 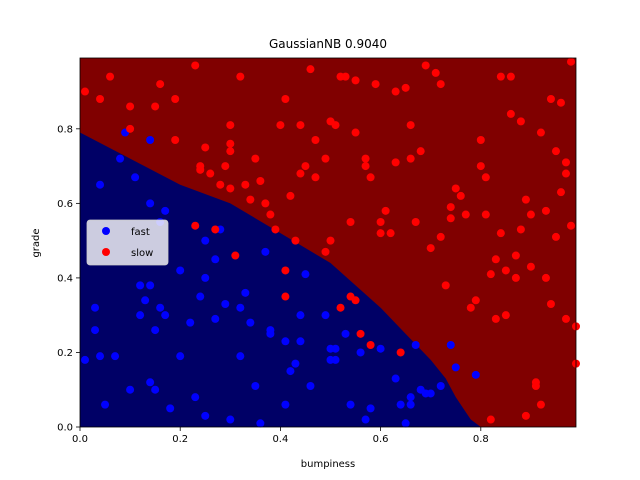 What do you see at coordinates (140, 232) in the screenshot?
I see `legend-label-fast: fast` at bounding box center [140, 232].